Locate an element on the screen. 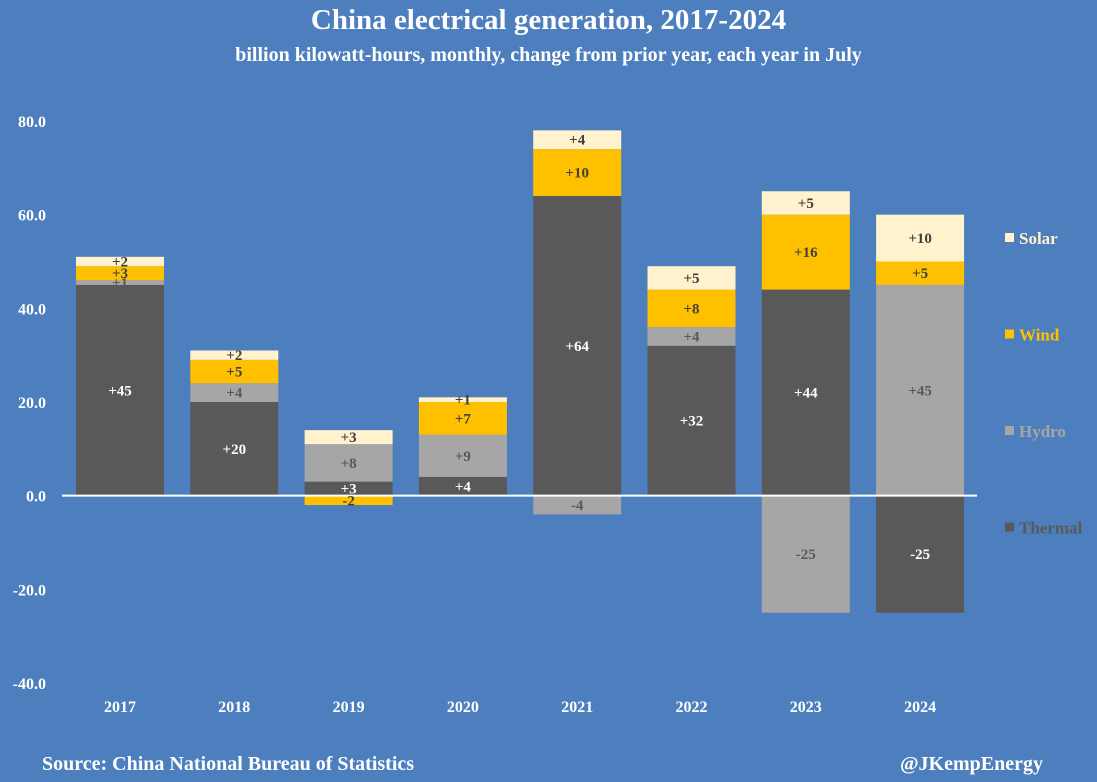 This screenshot has height=782, width=1097. data-label-hydro-2018: +4 is located at coordinates (234, 394).